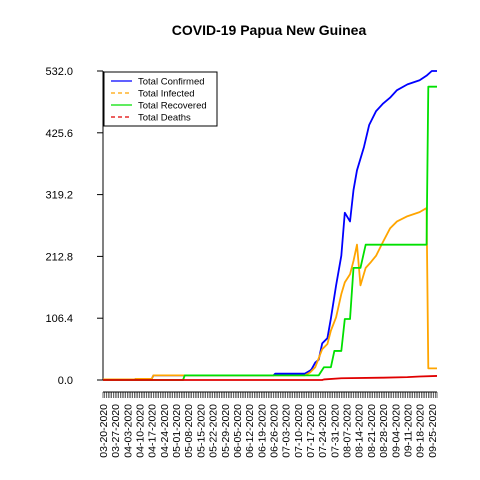 The width and height of the screenshot is (480, 480). Describe the element at coordinates (128, 431) in the screenshot. I see `x-tick-label: 04-03-2020` at that location.